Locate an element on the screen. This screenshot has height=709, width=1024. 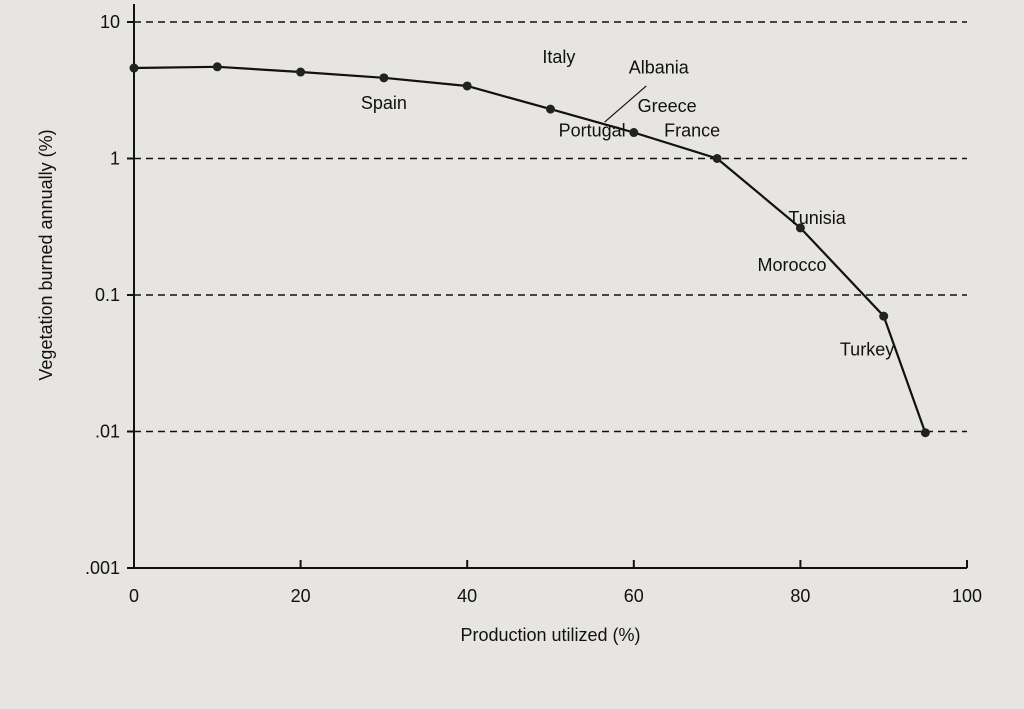
albania-leader-line is located at coordinates (625, 104).